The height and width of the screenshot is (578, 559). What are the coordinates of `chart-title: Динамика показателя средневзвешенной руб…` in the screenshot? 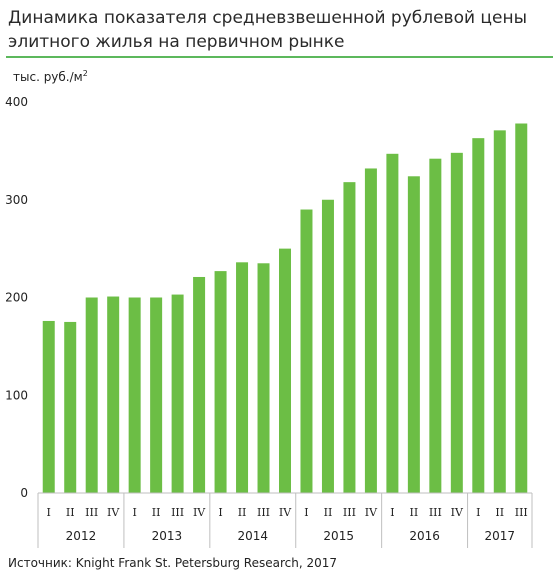 It's located at (267, 30).